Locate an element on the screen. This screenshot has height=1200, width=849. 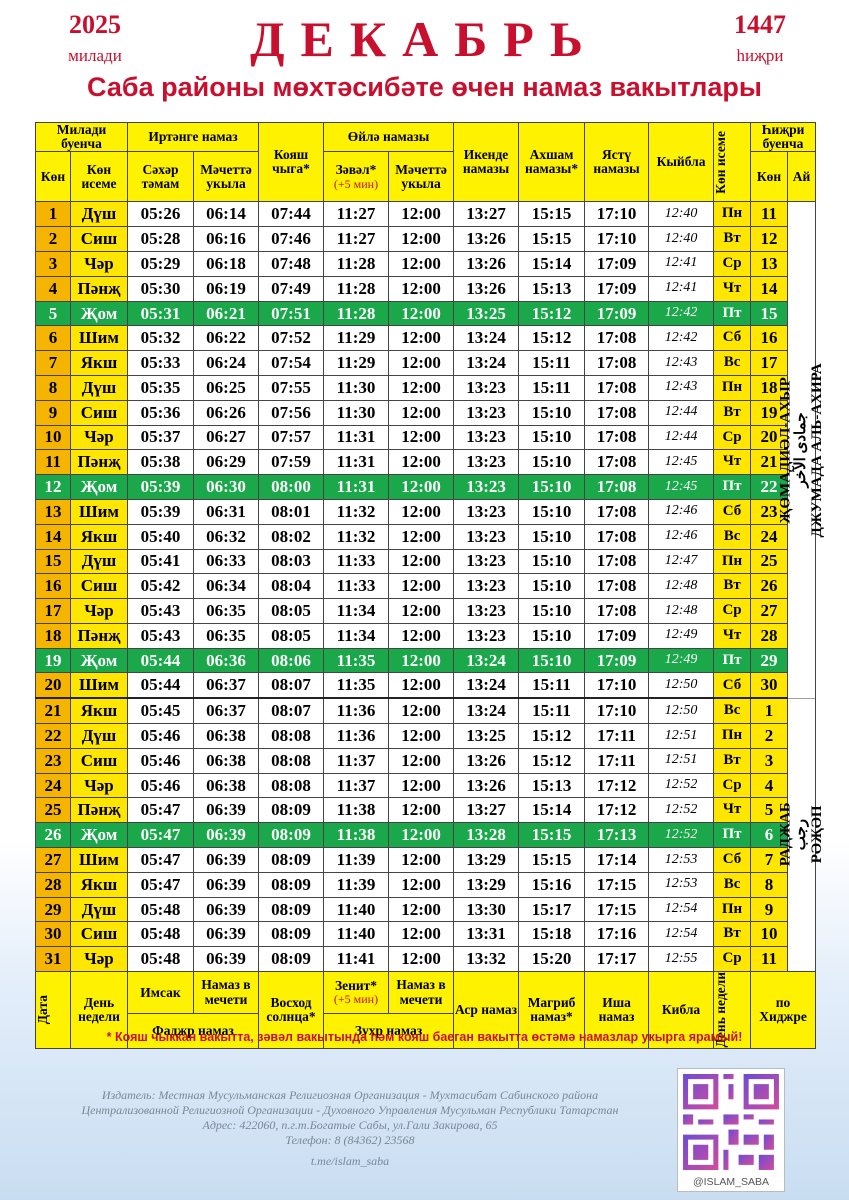
zawal: 11:34 is located at coordinates (356, 611).